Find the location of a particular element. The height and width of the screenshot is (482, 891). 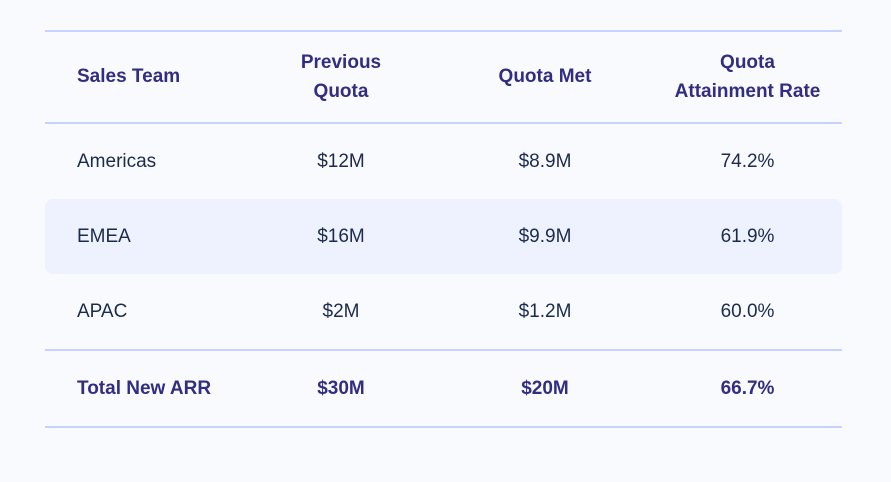

cell-total-label: Total New ARR is located at coordinates (144, 388).